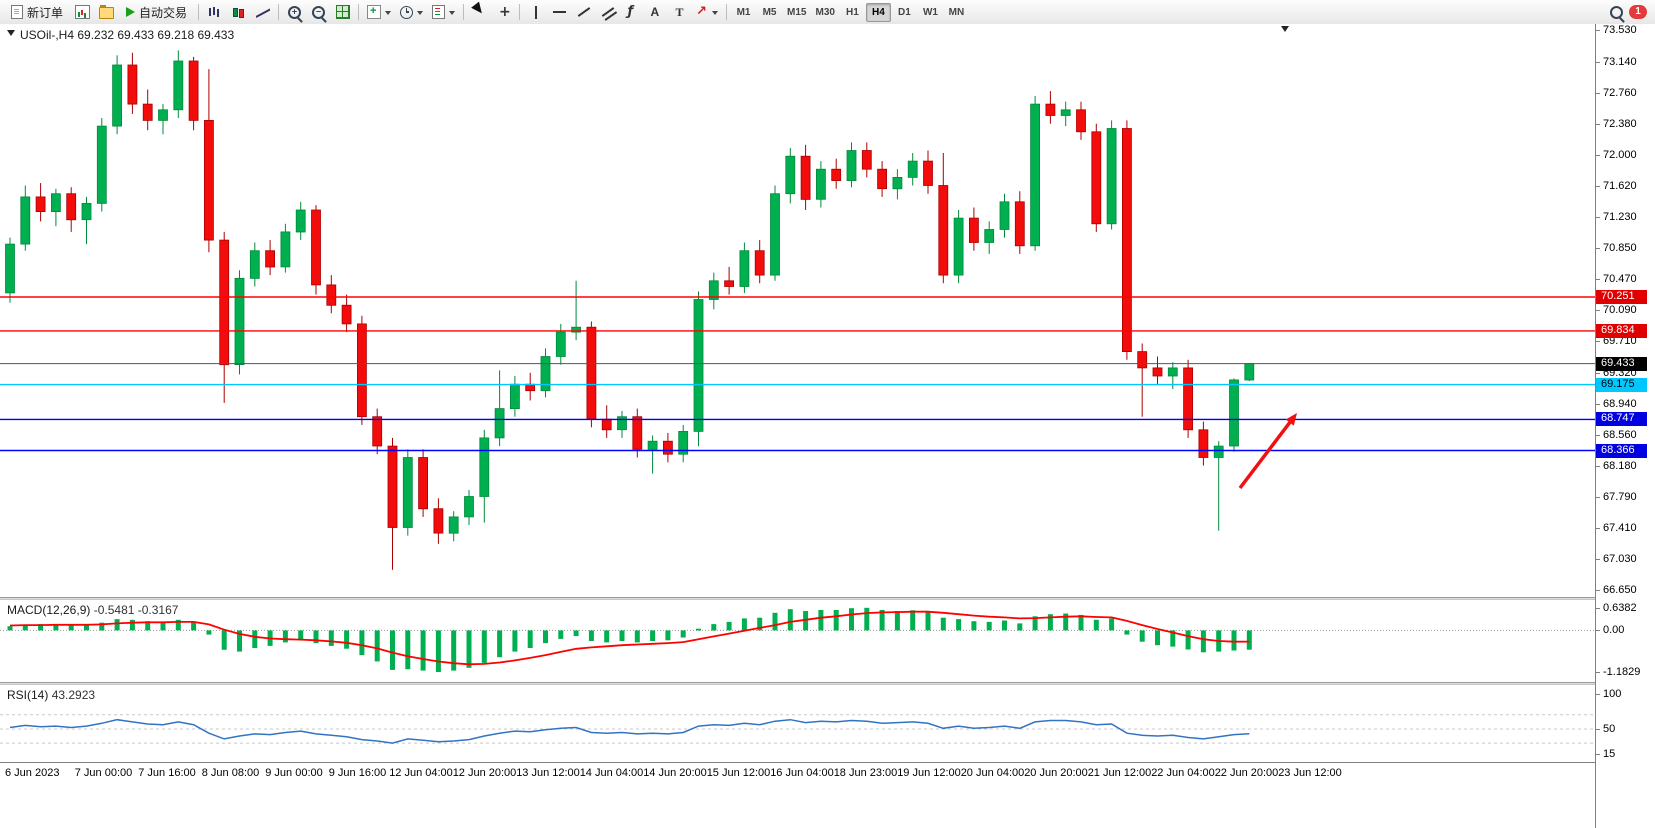  I want to click on timeframe-button-m1: M1, so click(743, 12).